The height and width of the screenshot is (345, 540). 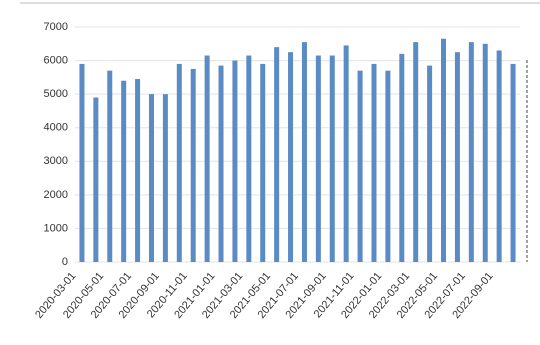 I want to click on y-tick-label: 3000, so click(x=56, y=161).